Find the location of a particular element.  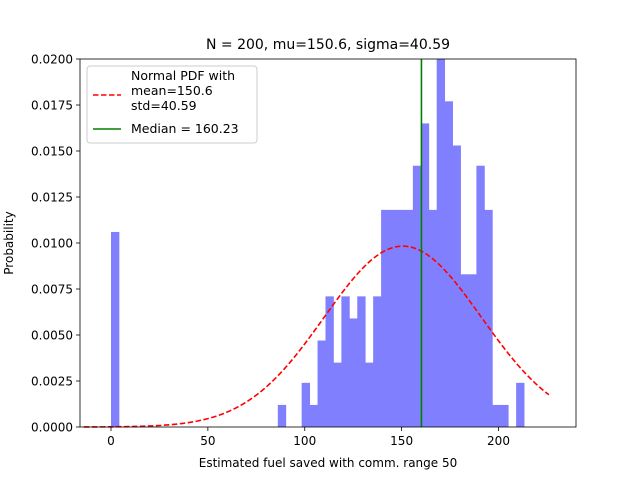

x-axis-label: Estimated fuel saved with comm. range 50 is located at coordinates (328, 463).